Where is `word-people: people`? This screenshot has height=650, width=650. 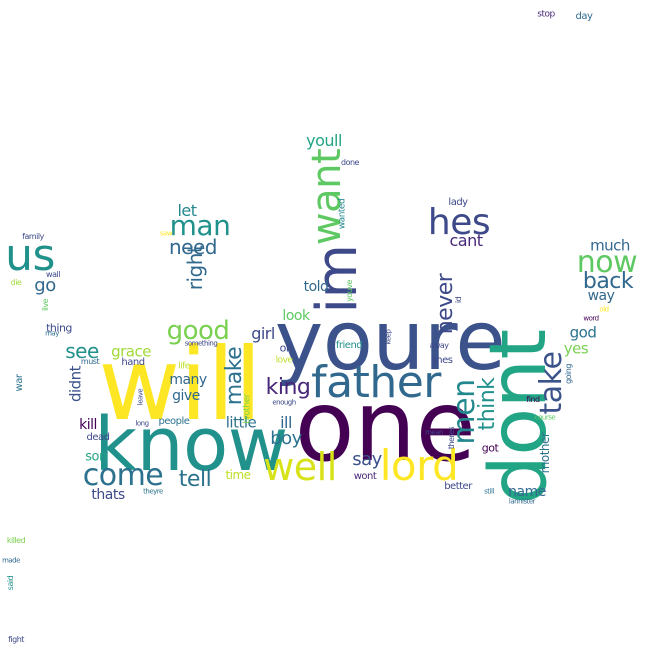 word-people: people is located at coordinates (174, 421).